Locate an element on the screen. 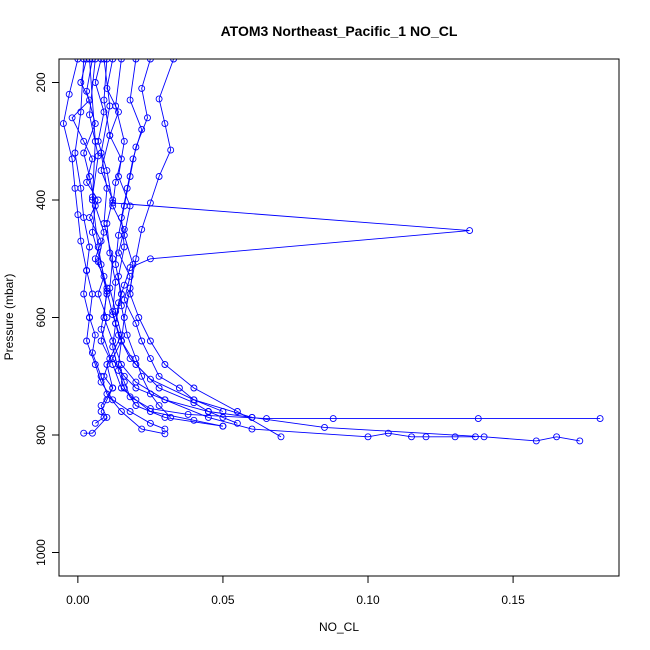 This screenshot has width=650, height=650. y-tick-label: 400 is located at coordinates (41, 200).